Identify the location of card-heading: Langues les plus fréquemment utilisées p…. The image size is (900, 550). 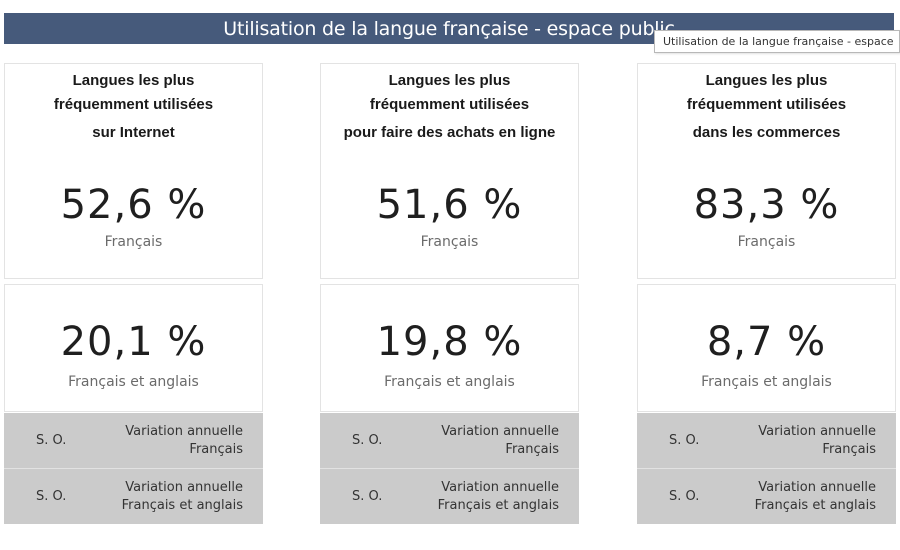
(449, 107).